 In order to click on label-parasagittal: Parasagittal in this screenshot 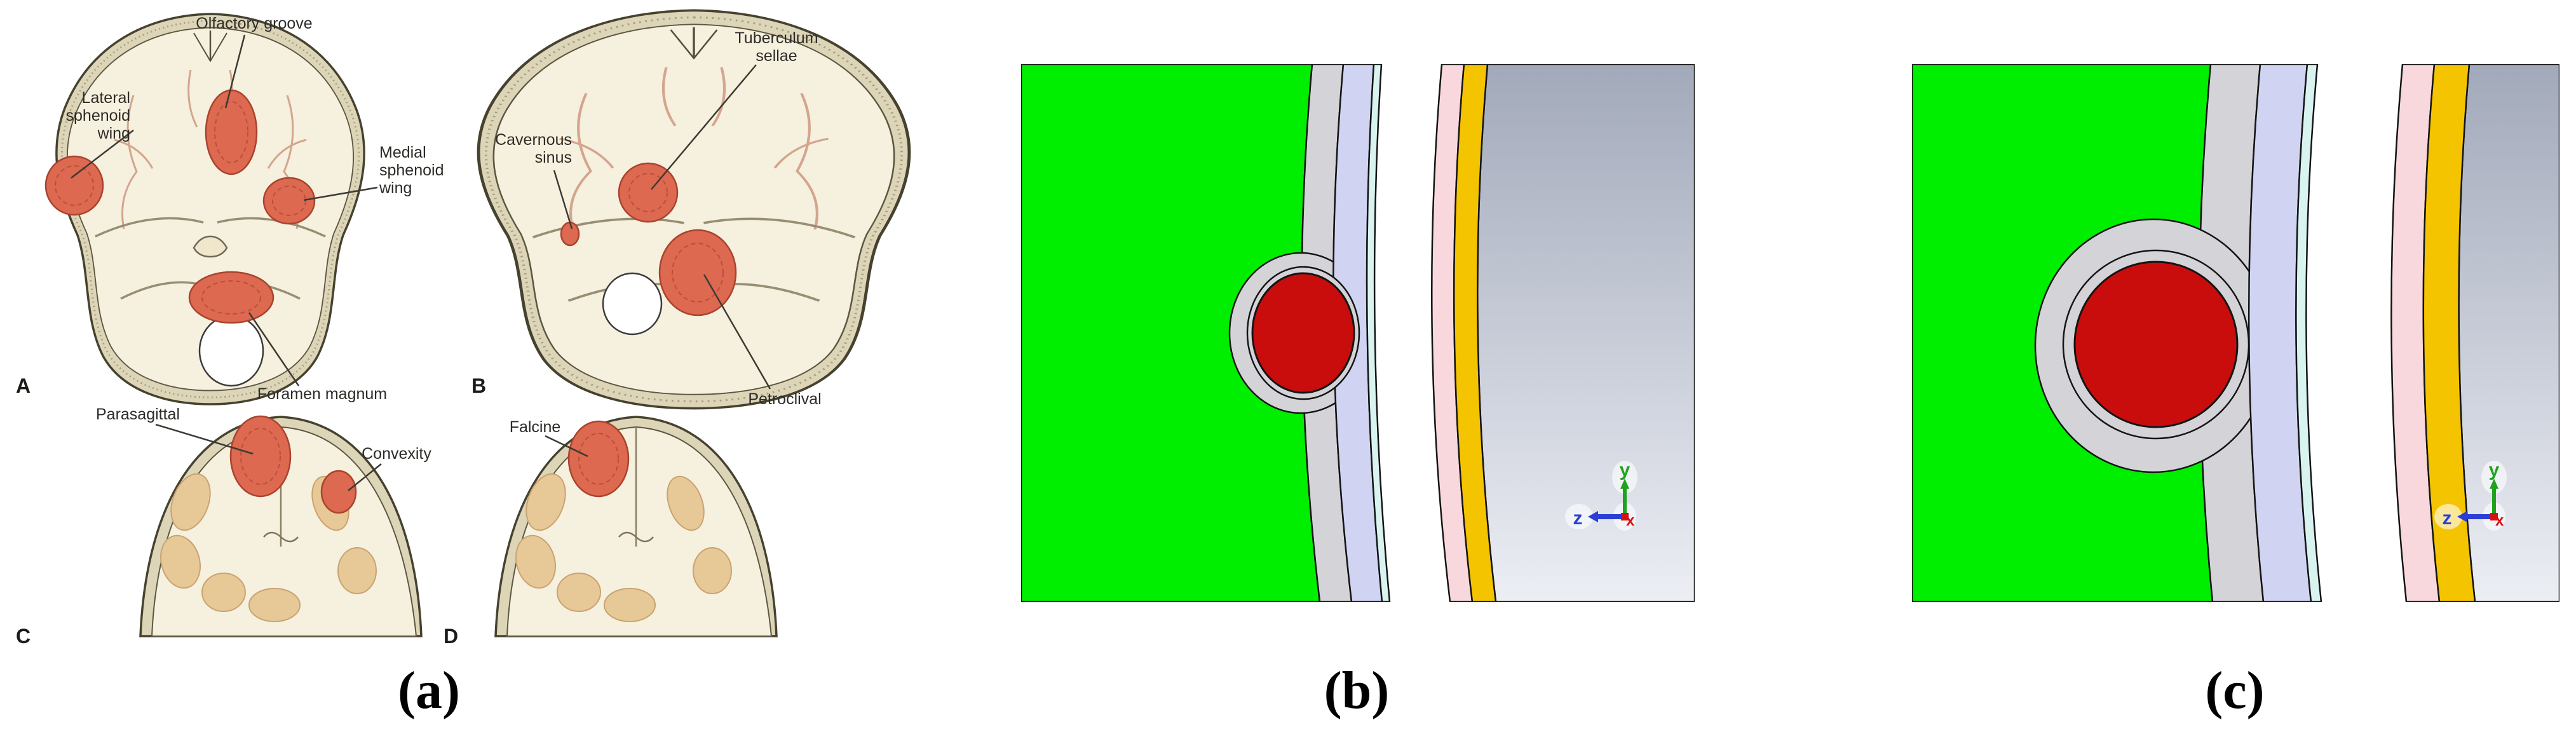, I will do `click(138, 414)`.